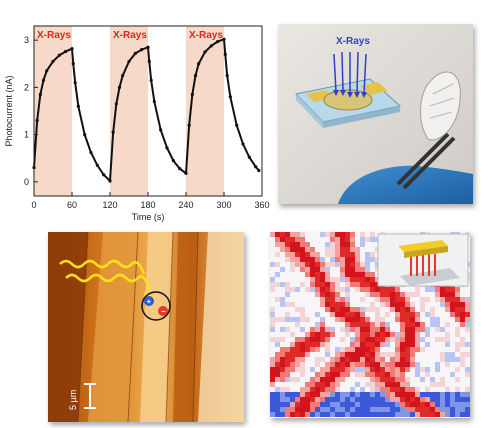 Image resolution: width=500 pixels, height=428 pixels. Describe the element at coordinates (26, 135) in the screenshot. I see `y-tick-label: 1` at that location.